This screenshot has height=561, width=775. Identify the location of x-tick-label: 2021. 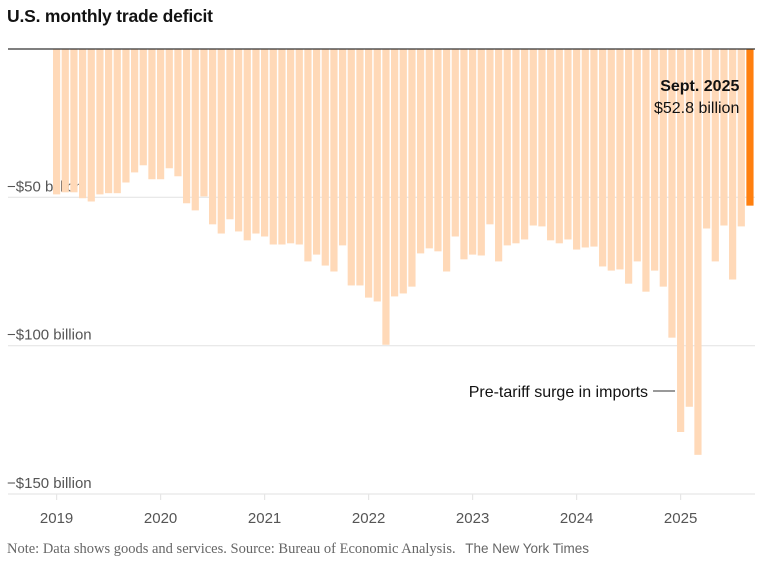
(264, 518).